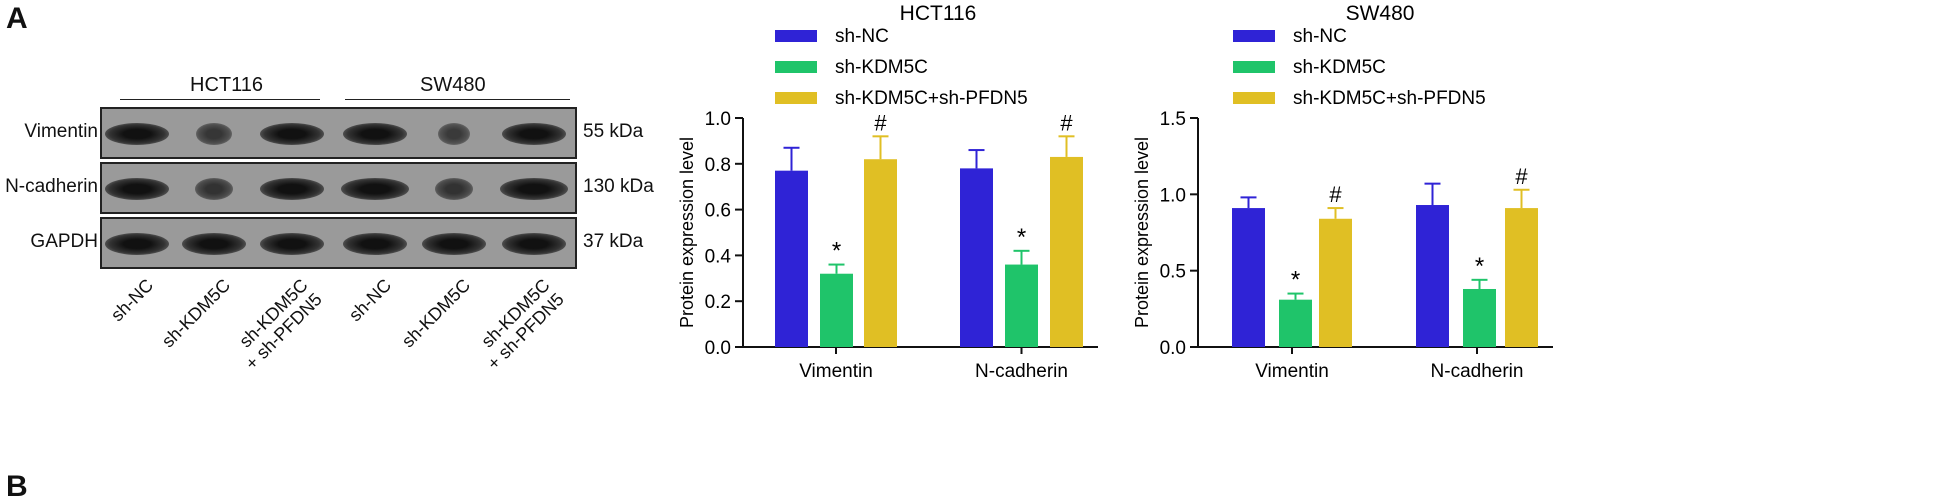 The width and height of the screenshot is (1953, 504). Describe the element at coordinates (64, 241) in the screenshot. I see `blot-row-label: GAPDH` at that location.